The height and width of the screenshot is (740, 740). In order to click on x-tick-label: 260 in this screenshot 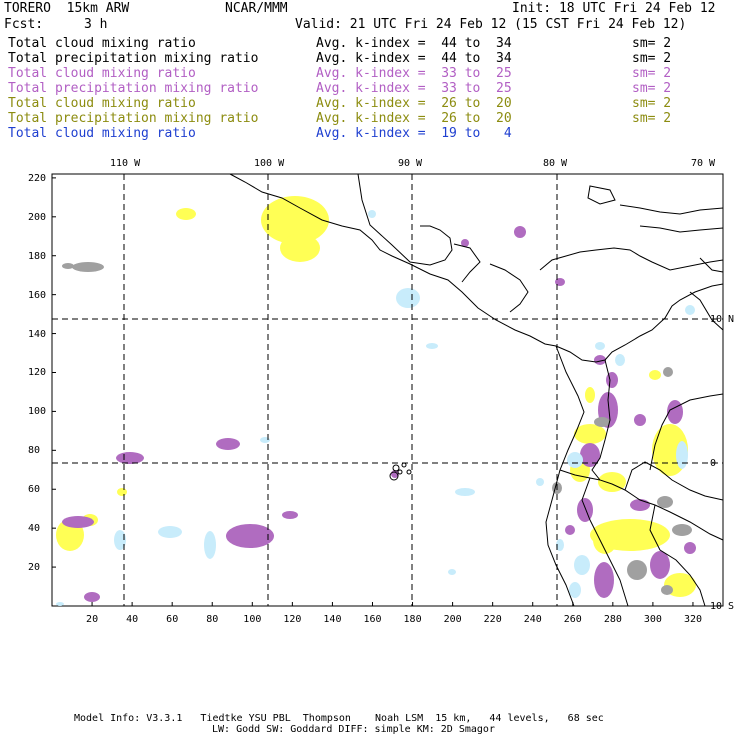, I will do `click(572, 619)`.